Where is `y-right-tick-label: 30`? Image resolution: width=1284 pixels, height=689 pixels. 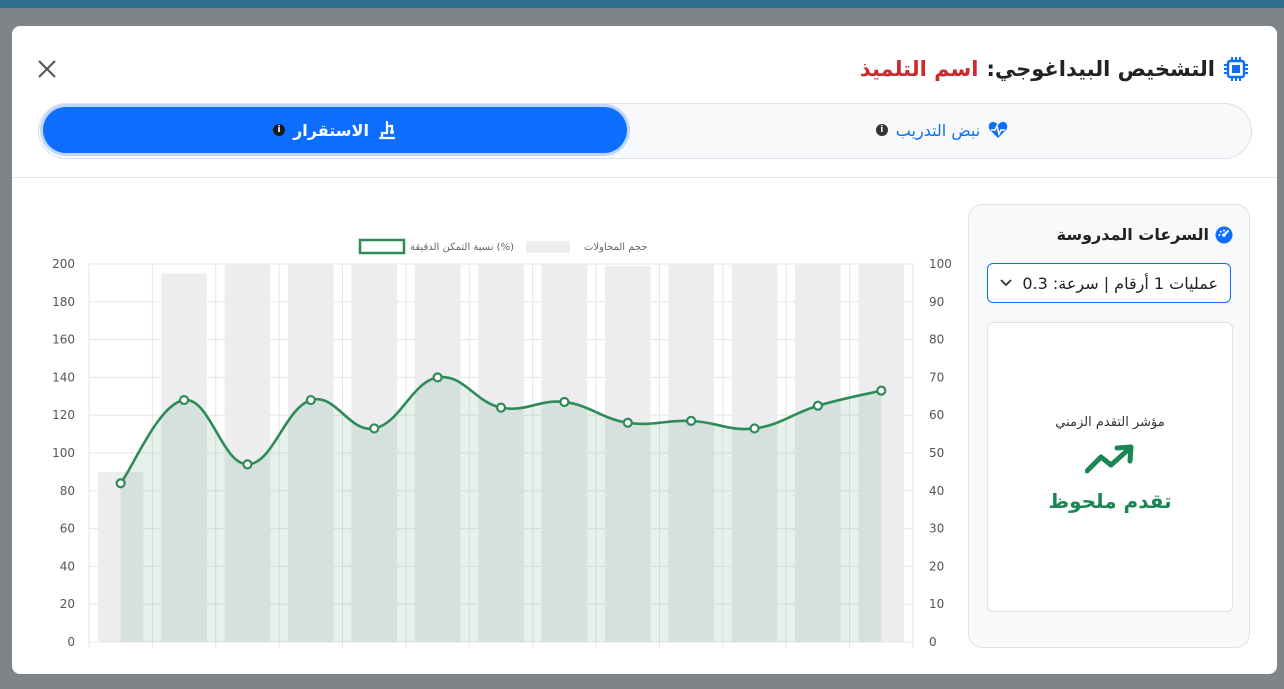
y-right-tick-label: 30 is located at coordinates (936, 529).